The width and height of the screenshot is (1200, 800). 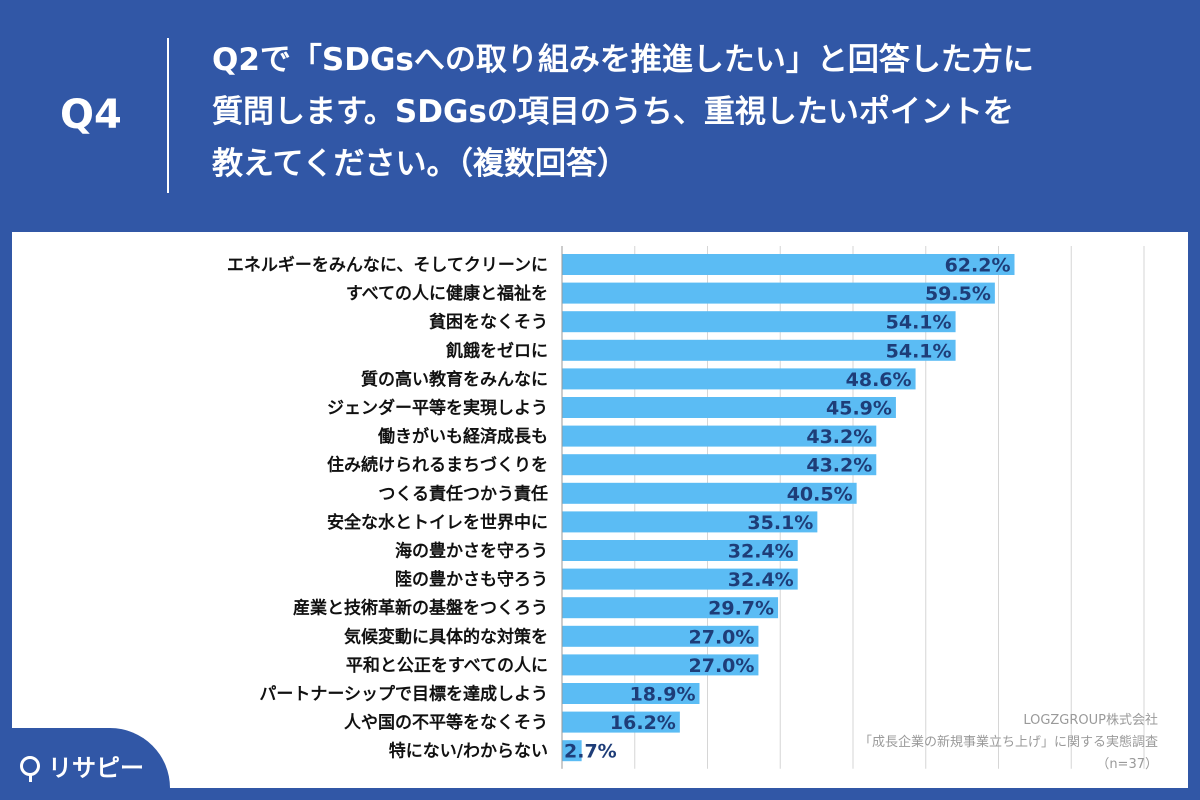 I want to click on category-label: 平和と公正をすべての人に, so click(x=447, y=666).